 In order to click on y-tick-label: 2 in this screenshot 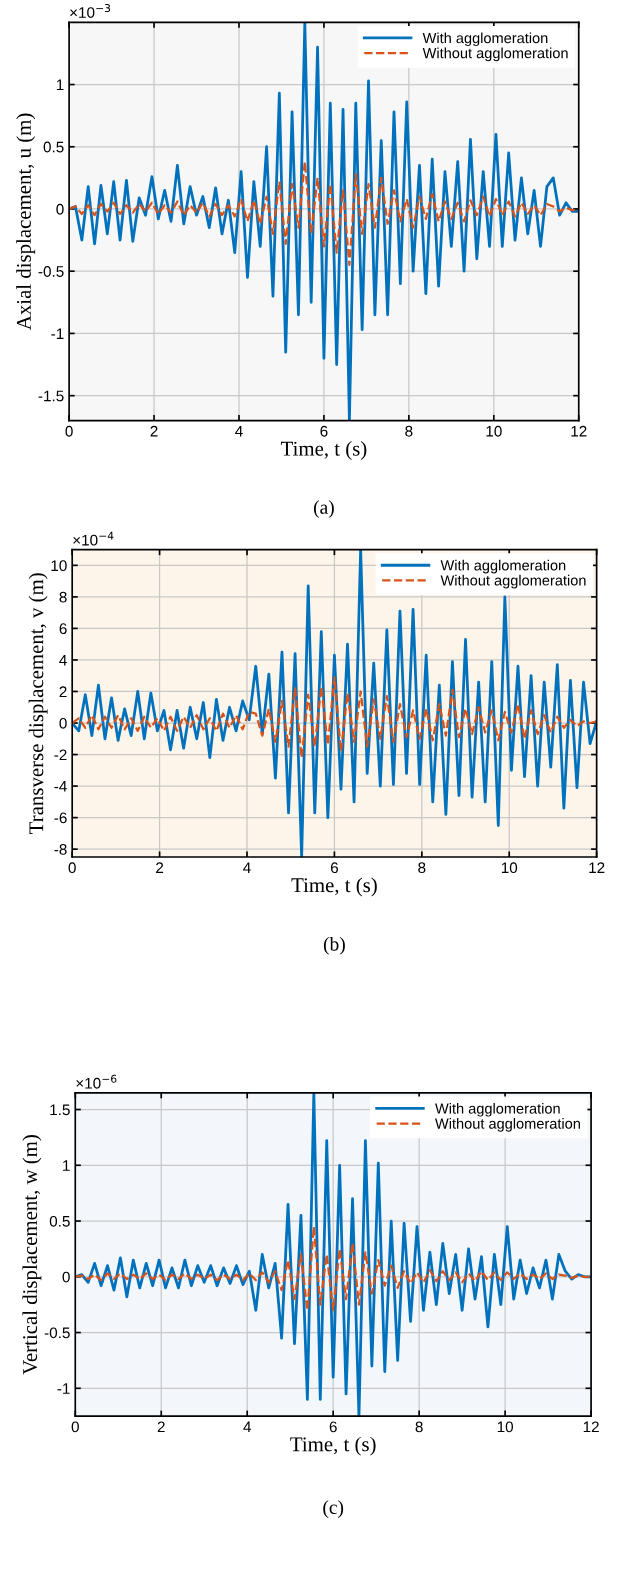, I will do `click(63, 692)`.